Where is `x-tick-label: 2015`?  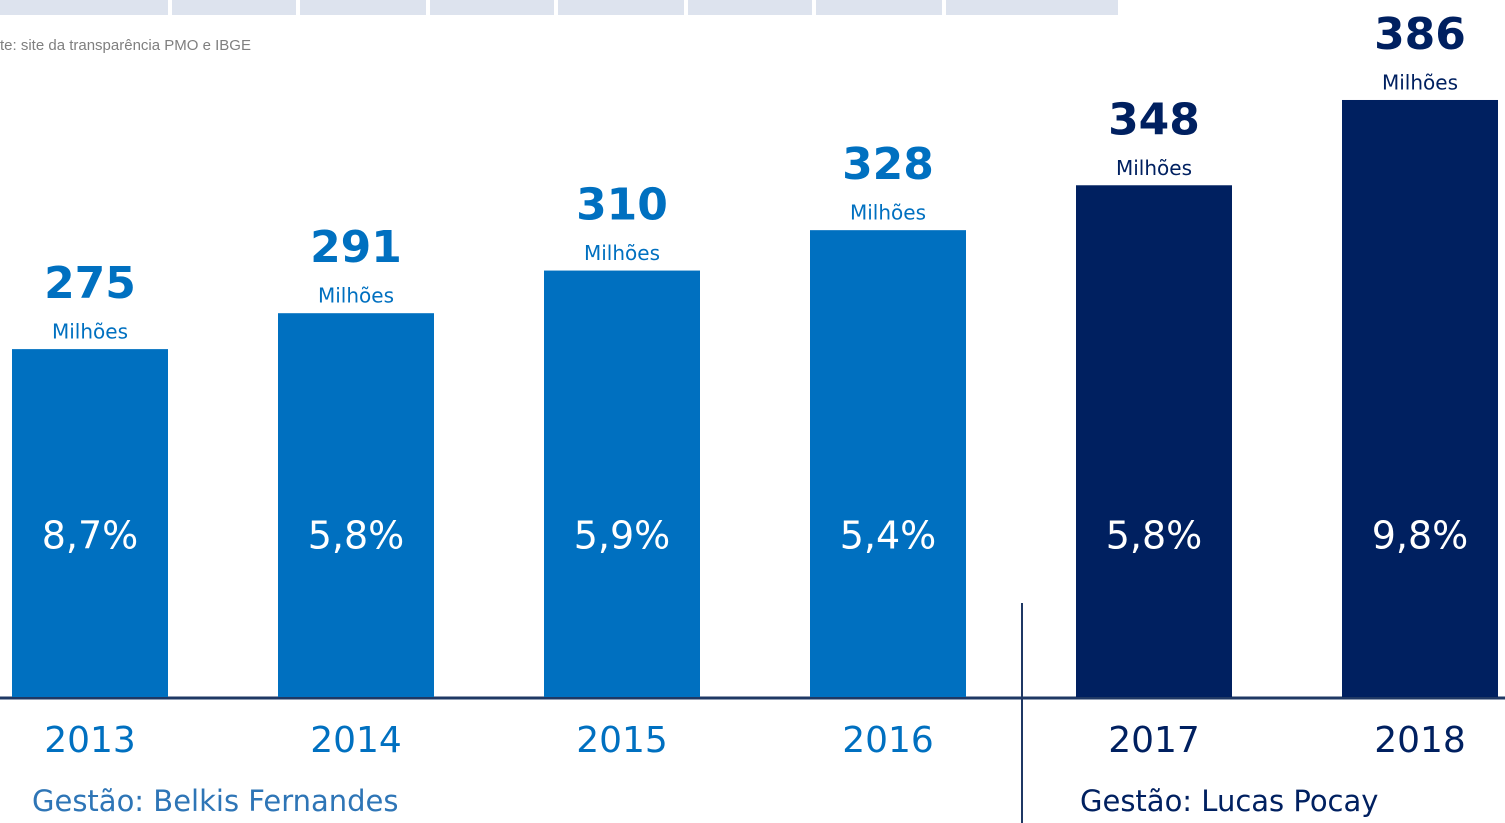
x-tick-label: 2015 is located at coordinates (622, 740).